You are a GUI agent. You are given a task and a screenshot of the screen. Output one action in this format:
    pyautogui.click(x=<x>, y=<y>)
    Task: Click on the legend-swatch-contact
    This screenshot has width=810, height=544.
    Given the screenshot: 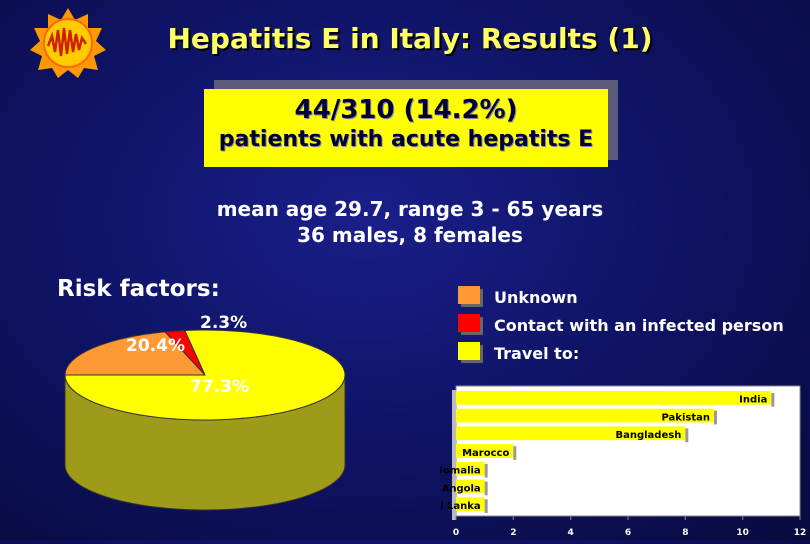 What is the action you would take?
    pyautogui.click(x=469, y=323)
    